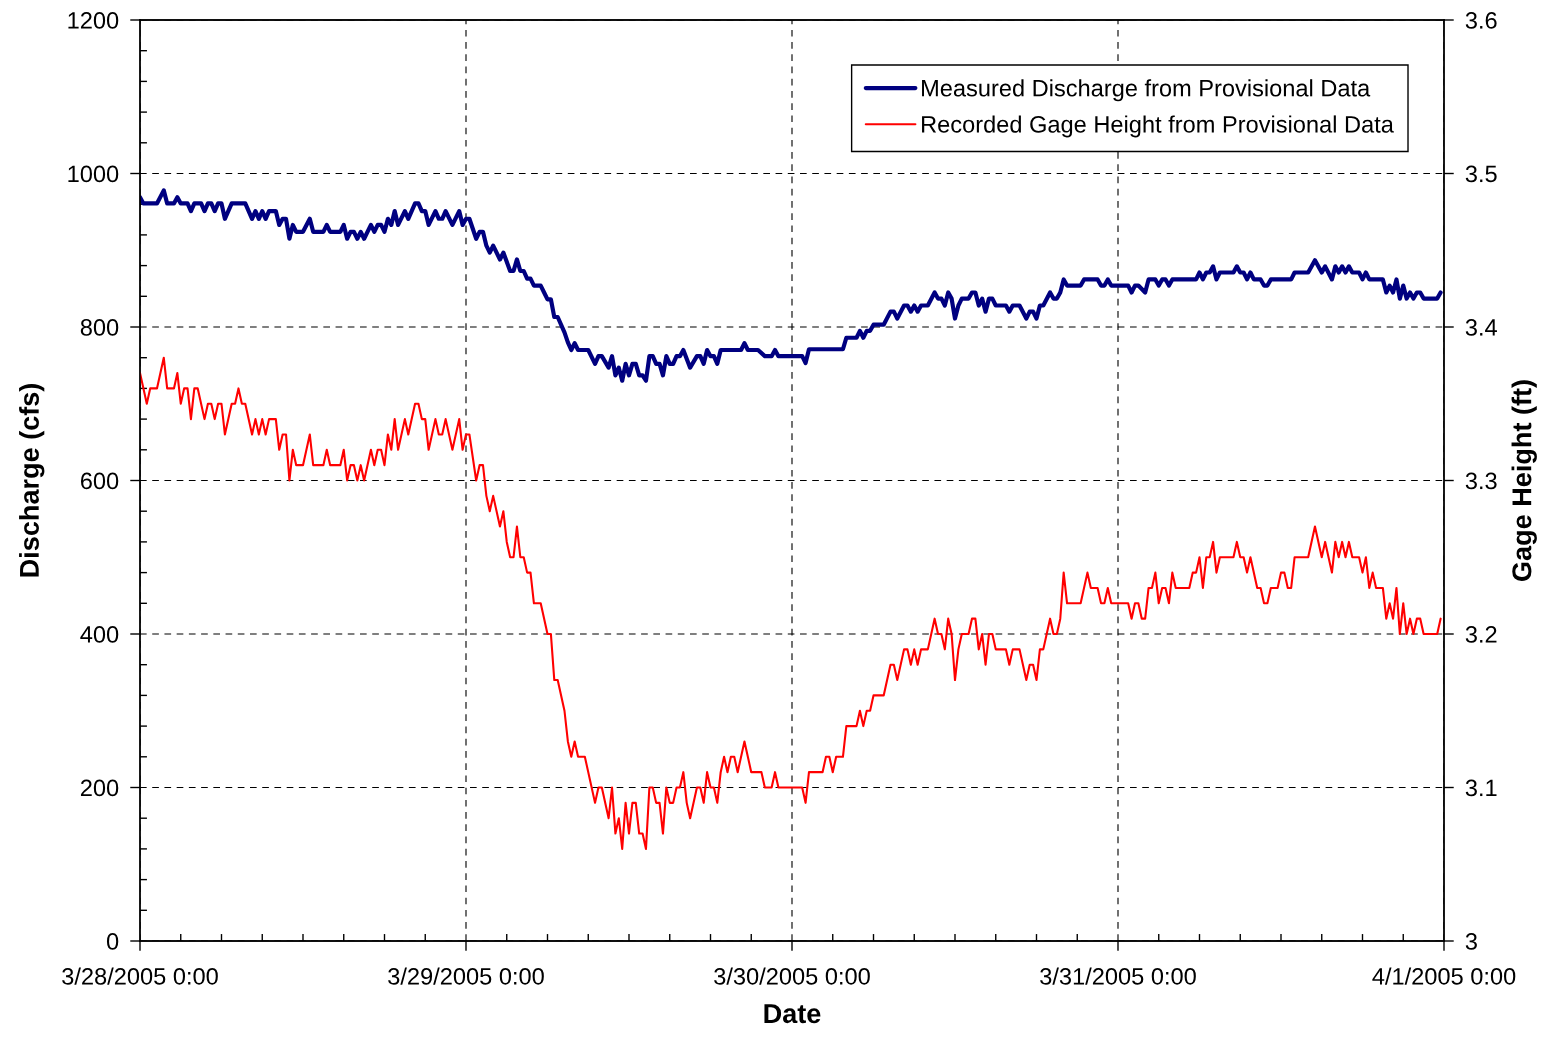  Describe the element at coordinates (99, 327) in the screenshot. I see `y-tick-label: 800` at that location.